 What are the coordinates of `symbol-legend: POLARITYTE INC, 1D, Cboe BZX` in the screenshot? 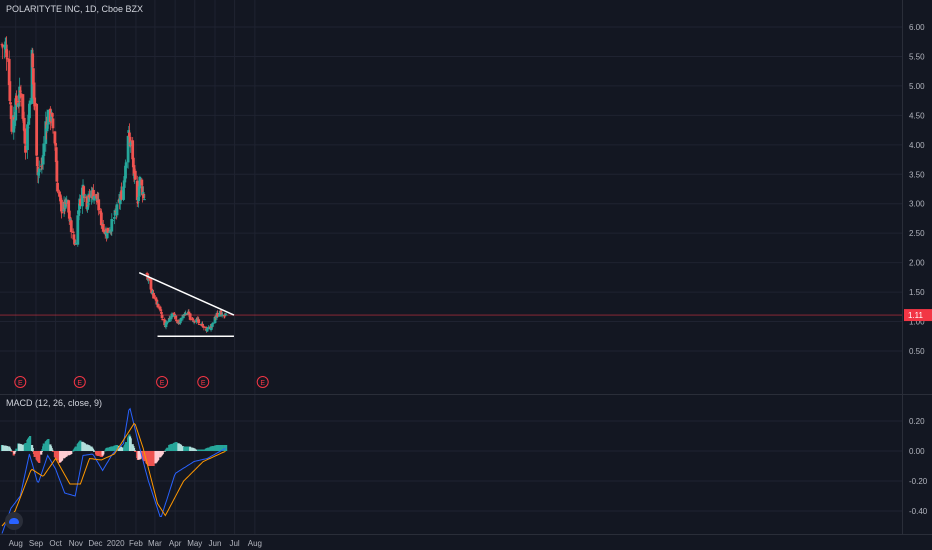 It's located at (75, 9).